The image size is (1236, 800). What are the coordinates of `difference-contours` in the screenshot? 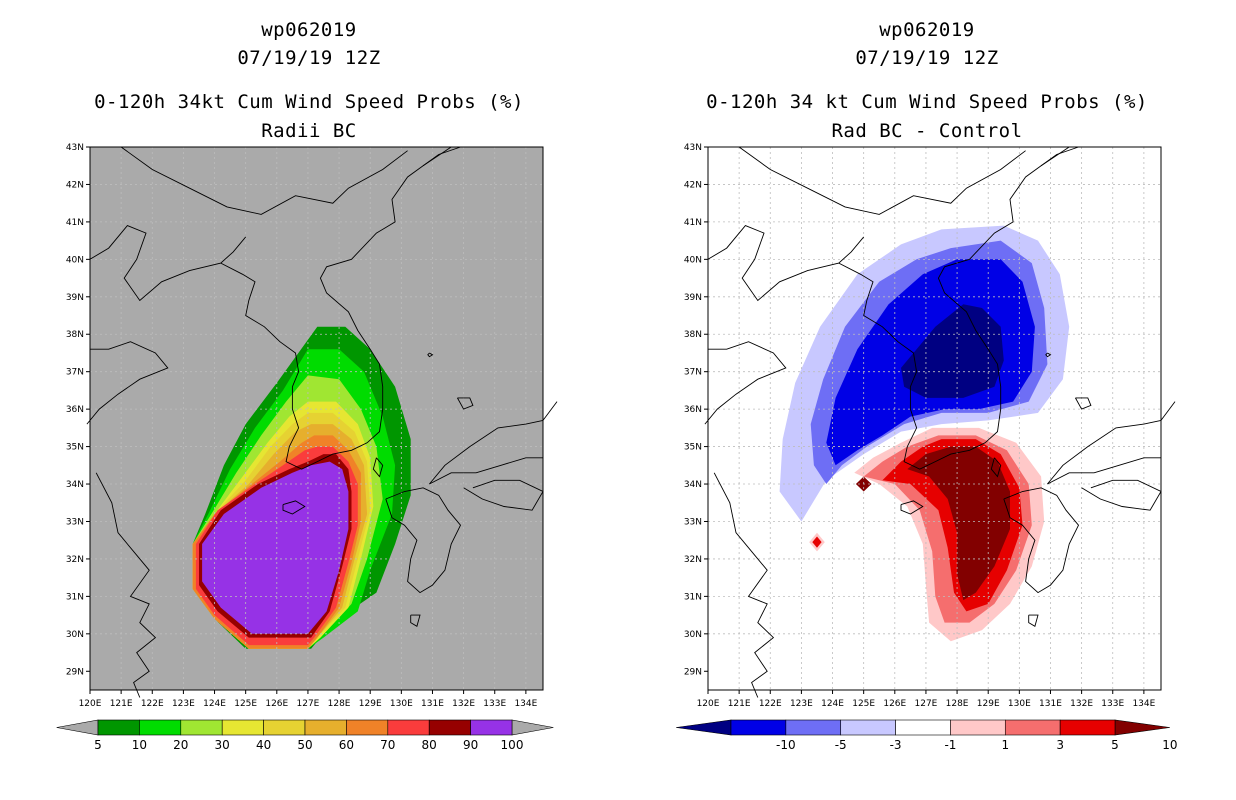 It's located at (924, 433).